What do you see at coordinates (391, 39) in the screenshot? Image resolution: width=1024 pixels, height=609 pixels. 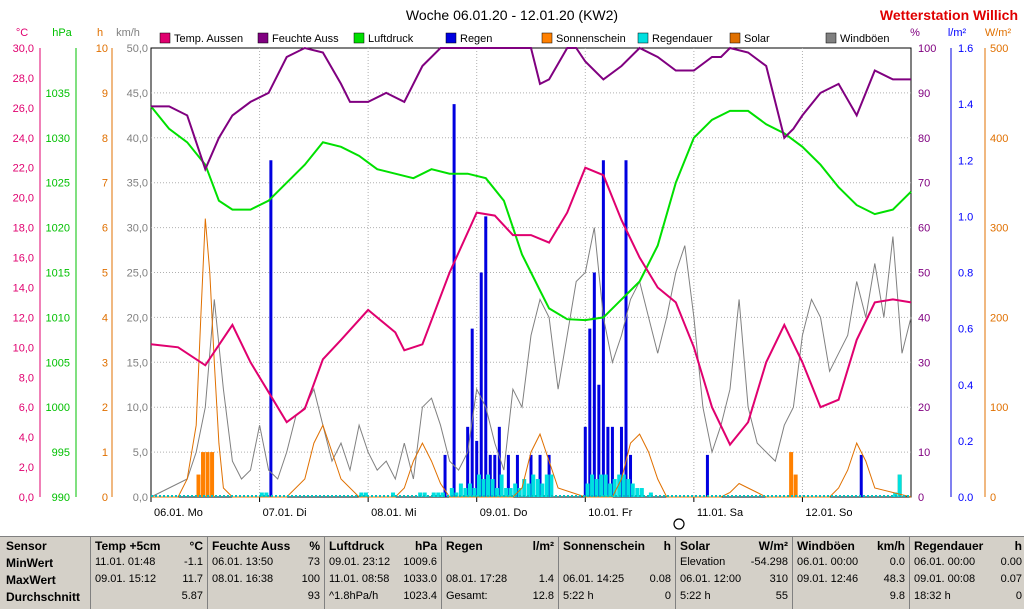 I see `legend-label: Luftdruck` at bounding box center [391, 39].